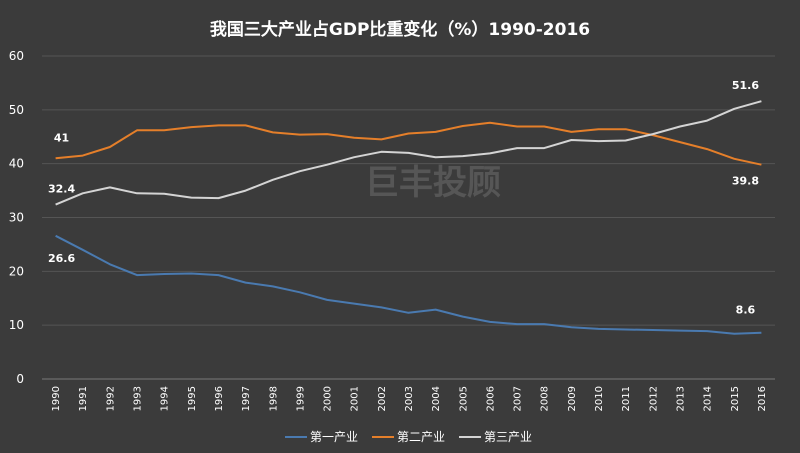 The width and height of the screenshot is (800, 453). What do you see at coordinates (626, 398) in the screenshot?
I see `x-tick-label: 2011` at bounding box center [626, 398].